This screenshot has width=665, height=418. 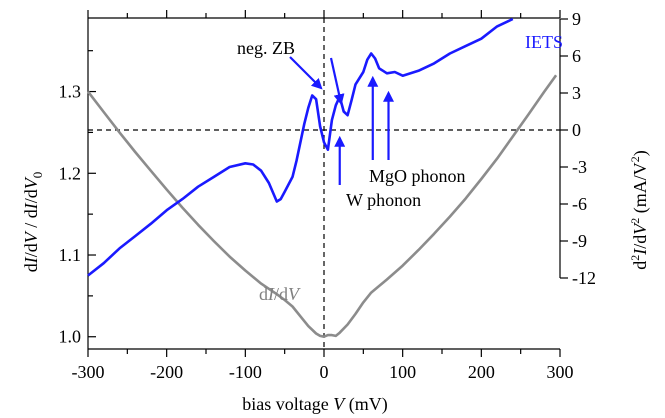 I want to click on y-left-tick-label: 1.2, so click(x=70, y=173).